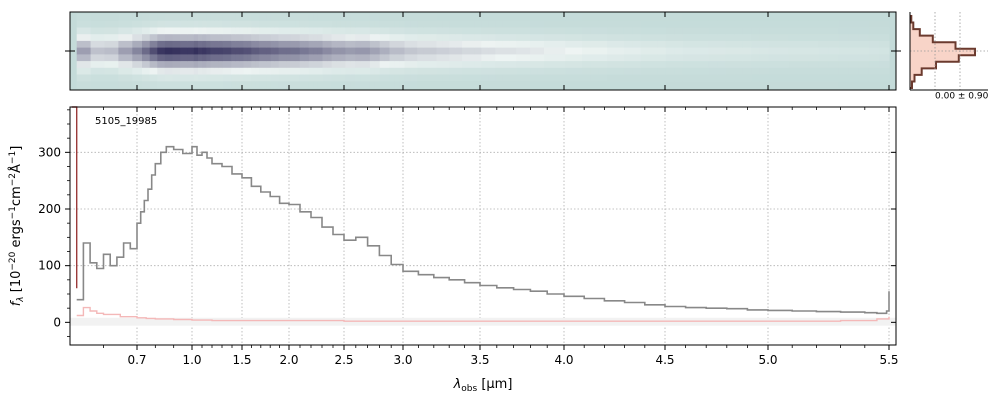 This screenshot has width=1000, height=400. Describe the element at coordinates (57, 322) in the screenshot. I see `y-tick-label: 0` at that location.